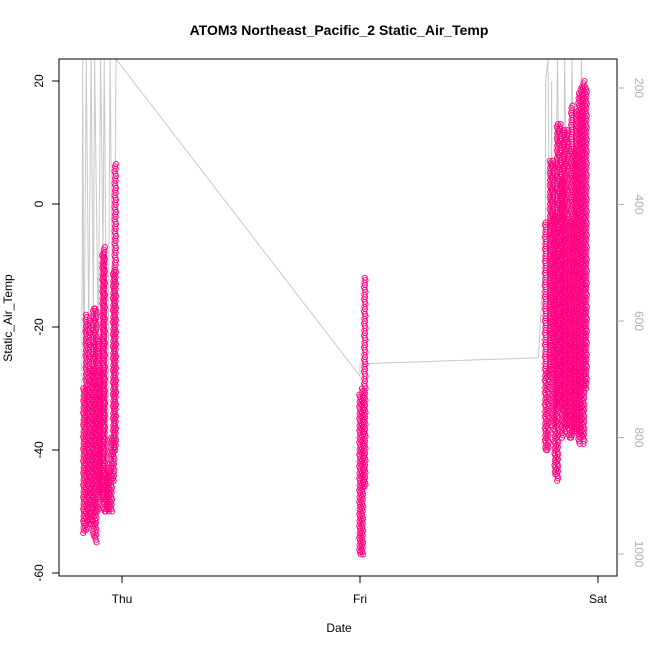 The image size is (650, 650). Describe the element at coordinates (360, 599) in the screenshot. I see `x-tick-label: Fri` at that location.